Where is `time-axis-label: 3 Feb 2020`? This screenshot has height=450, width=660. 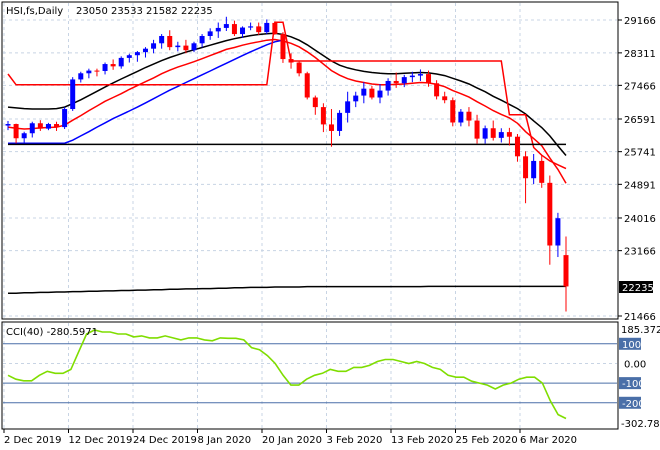 time-axis-label: 3 Feb 2020 is located at coordinates (355, 440).